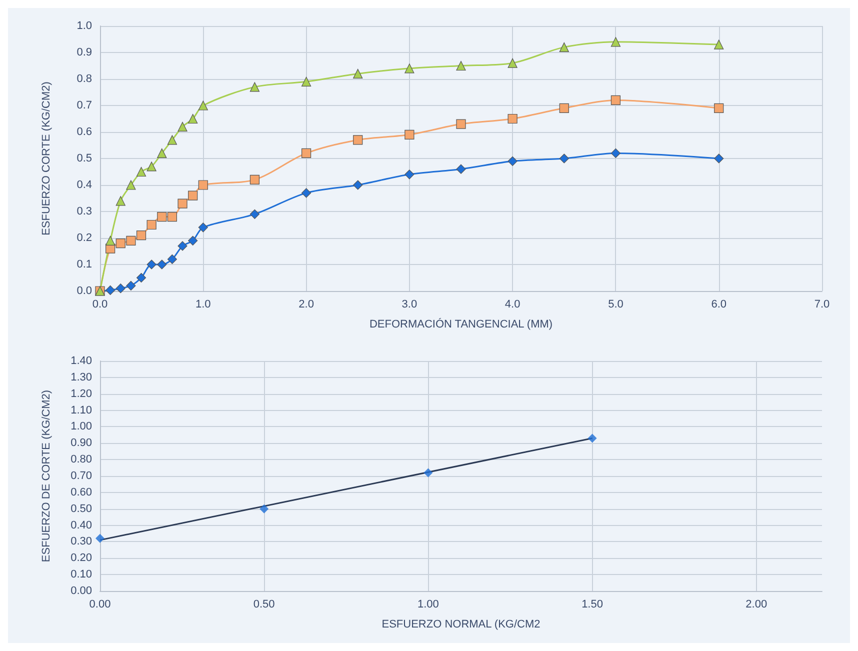  What do you see at coordinates (84, 185) in the screenshot?
I see `y-tick-label: 0.4` at bounding box center [84, 185].